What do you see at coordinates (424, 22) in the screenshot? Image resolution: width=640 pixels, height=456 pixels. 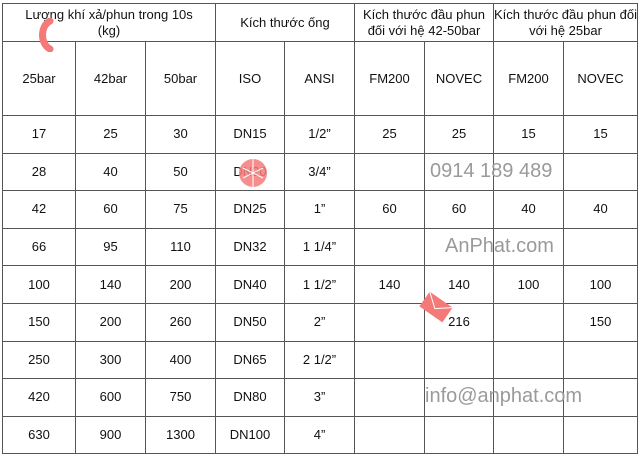 I see `header-nozzle-42-50bar: Kích thước đầu phun đối với hệ 42-50bar` at bounding box center [424, 22].